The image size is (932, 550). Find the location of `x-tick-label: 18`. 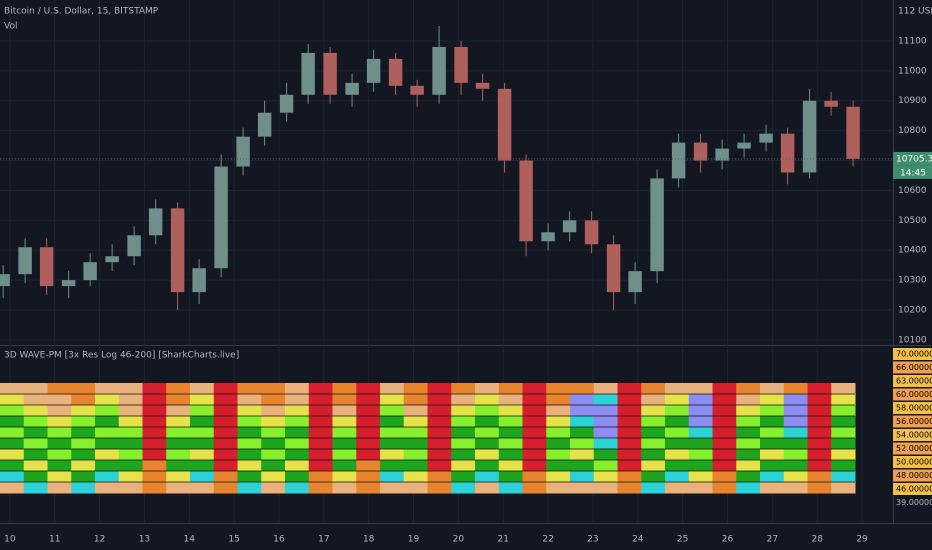

x-tick-label: 18 is located at coordinates (369, 540).